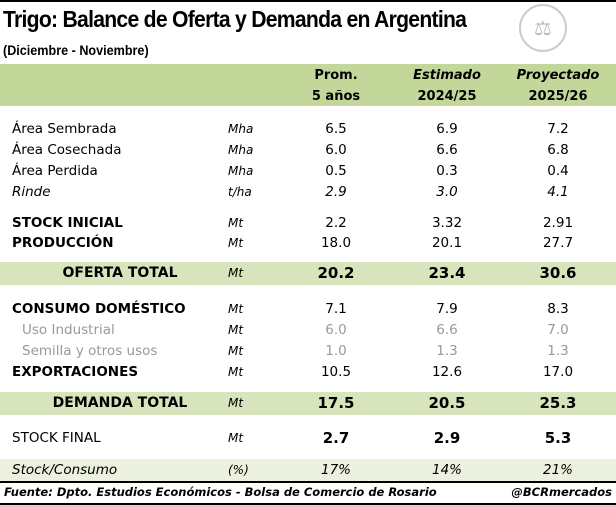 Image resolution: width=616 pixels, height=505 pixels. I want to click on row-label: CONSUMO DOMÉSTICO, so click(99, 309).